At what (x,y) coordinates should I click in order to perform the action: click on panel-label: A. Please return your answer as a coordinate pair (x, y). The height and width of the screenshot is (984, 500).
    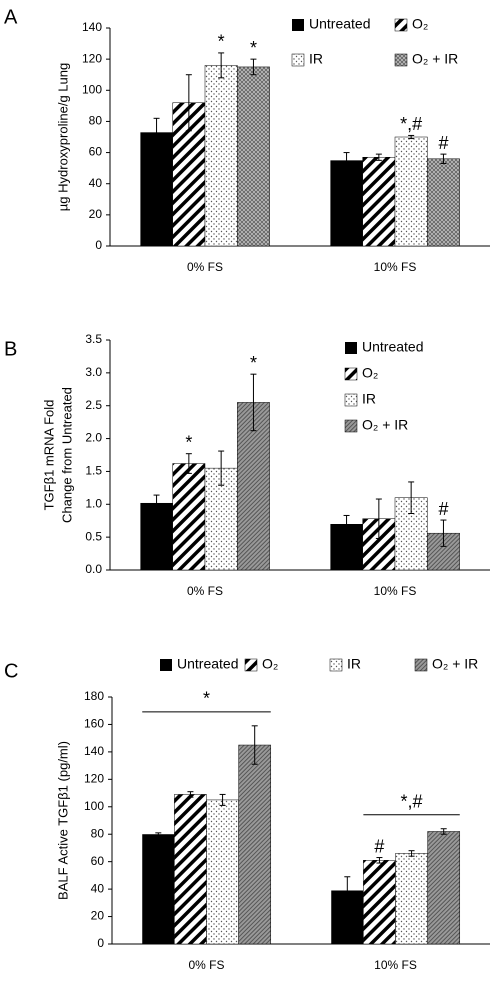
    Looking at the image, I should click on (11, 17).